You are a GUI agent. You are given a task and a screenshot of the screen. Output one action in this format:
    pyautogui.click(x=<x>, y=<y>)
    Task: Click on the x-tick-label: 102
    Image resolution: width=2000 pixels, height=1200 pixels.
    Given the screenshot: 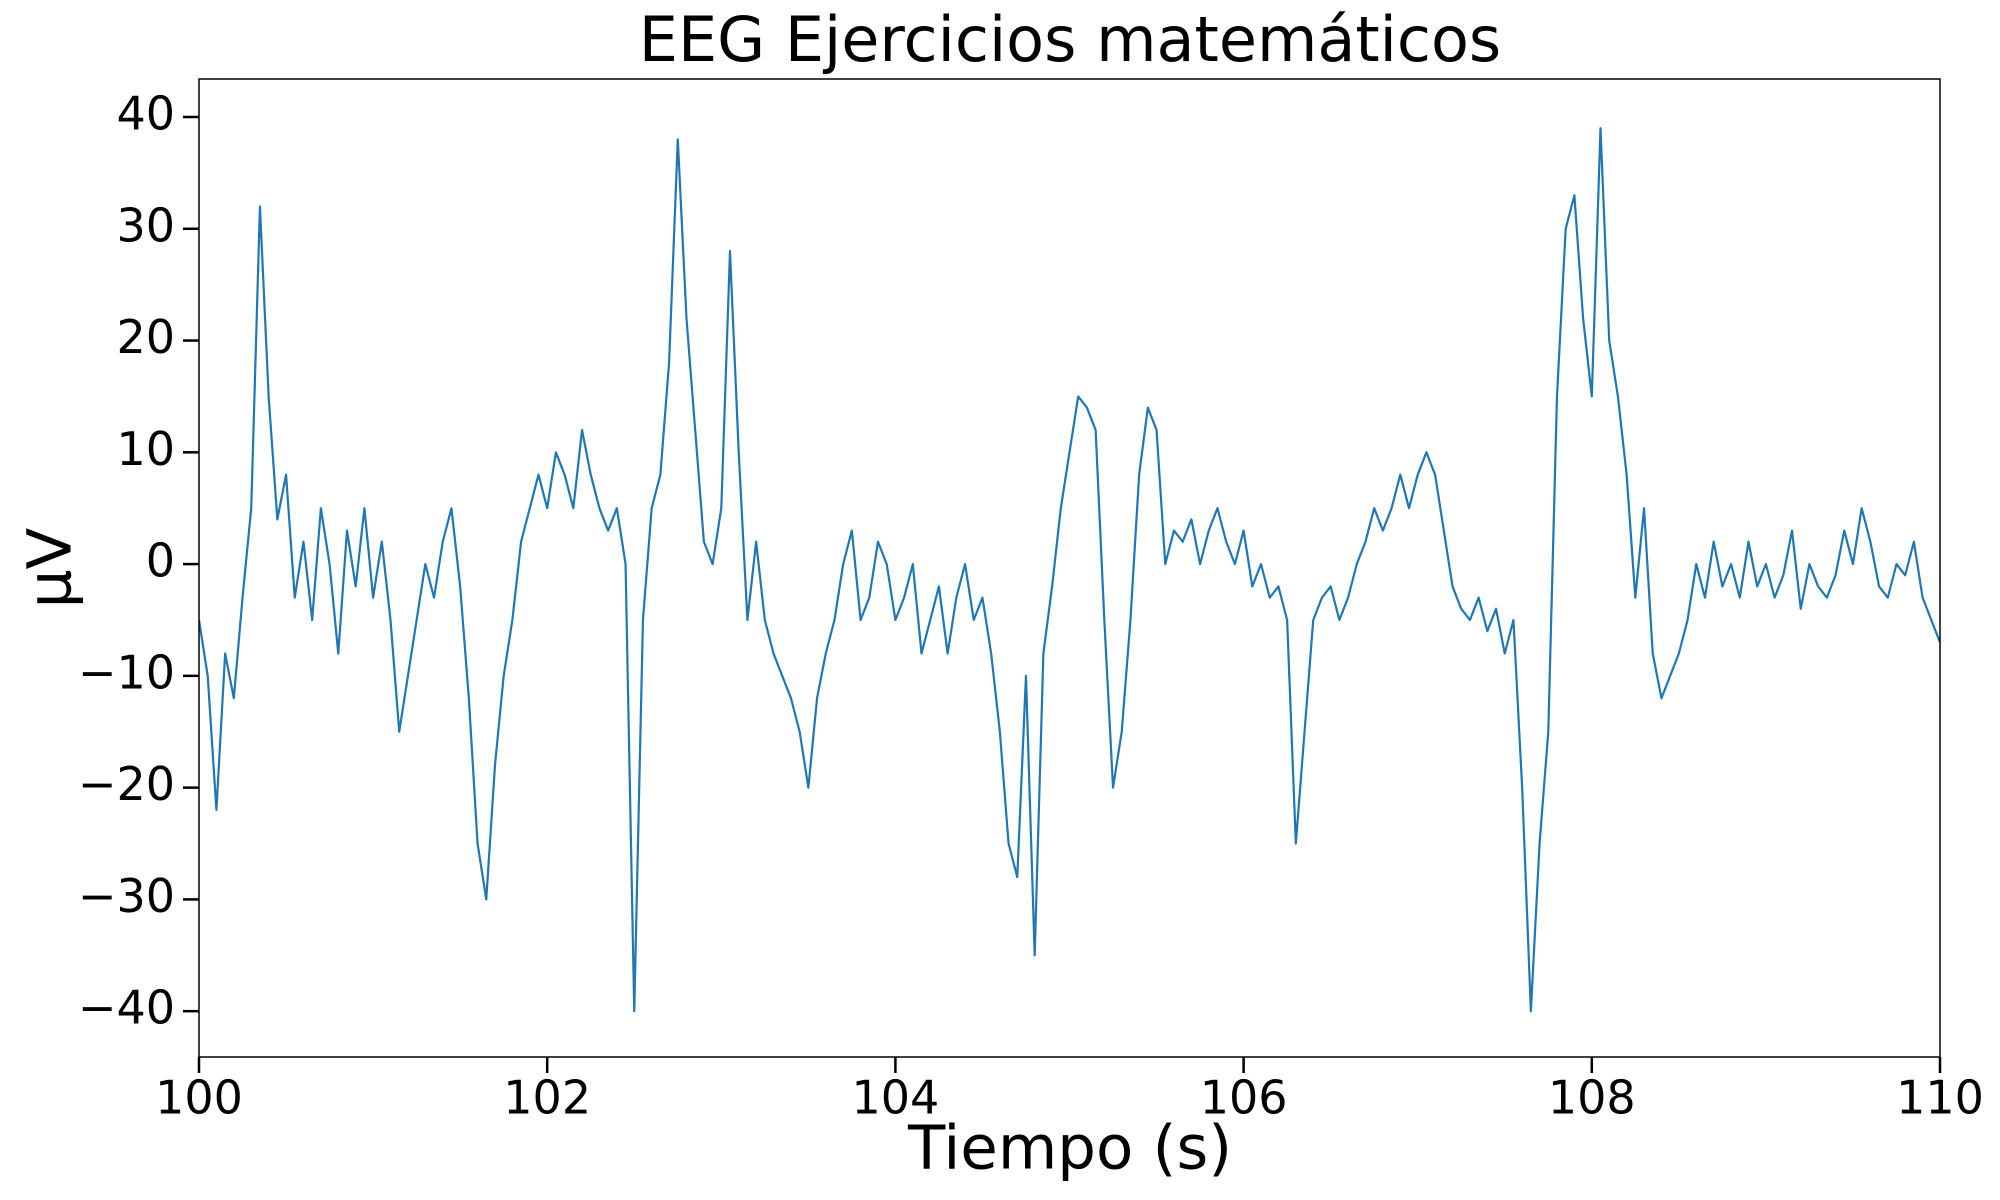 What is the action you would take?
    pyautogui.click(x=547, y=1098)
    